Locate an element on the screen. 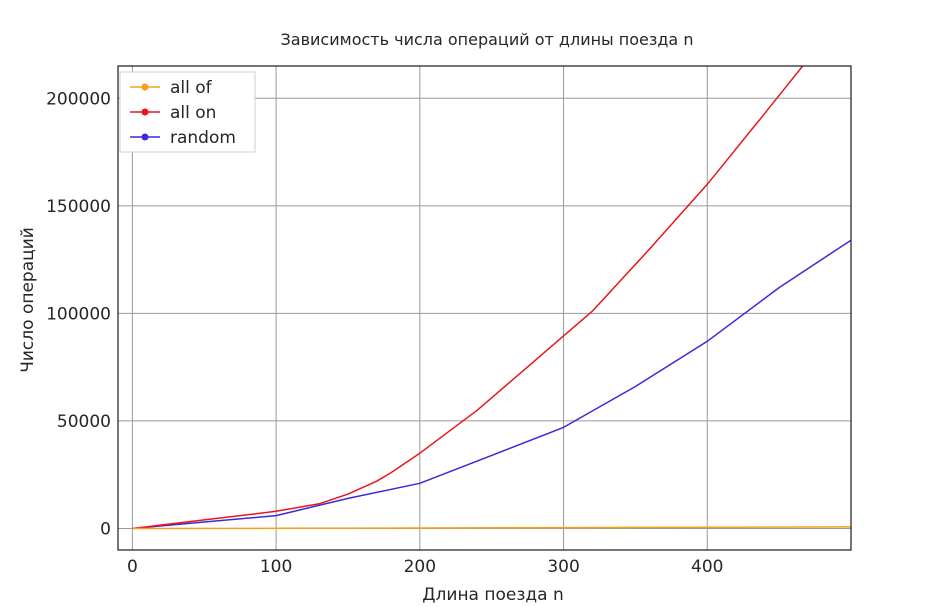  y-tick-label: 0 is located at coordinates (105, 529).